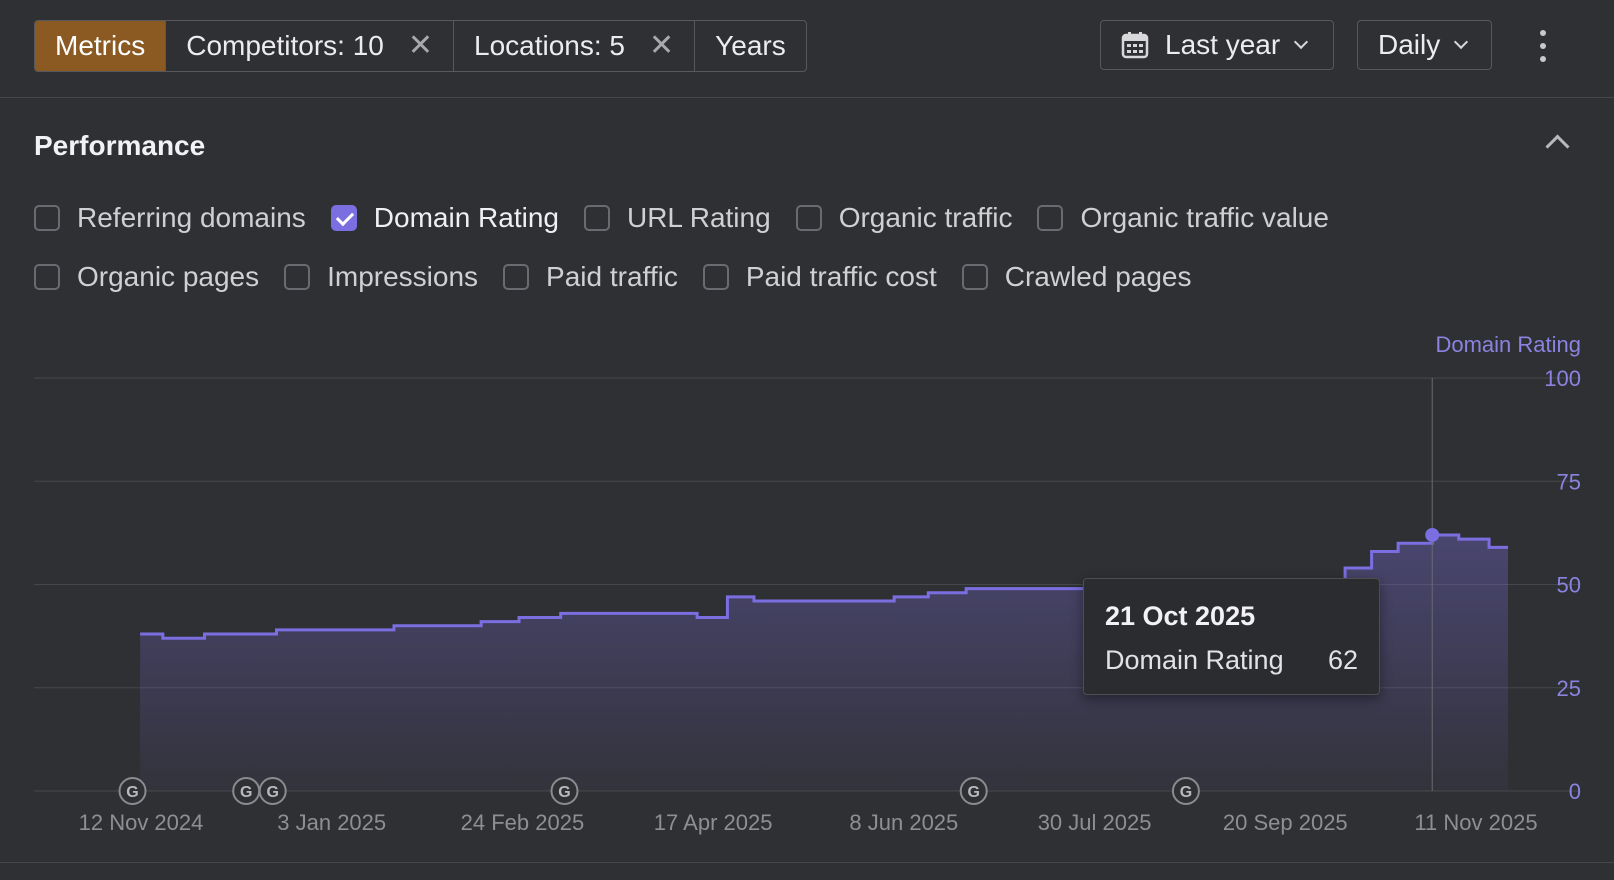 This screenshot has width=1614, height=880. I want to click on granularity-label: Daily, so click(1409, 44).